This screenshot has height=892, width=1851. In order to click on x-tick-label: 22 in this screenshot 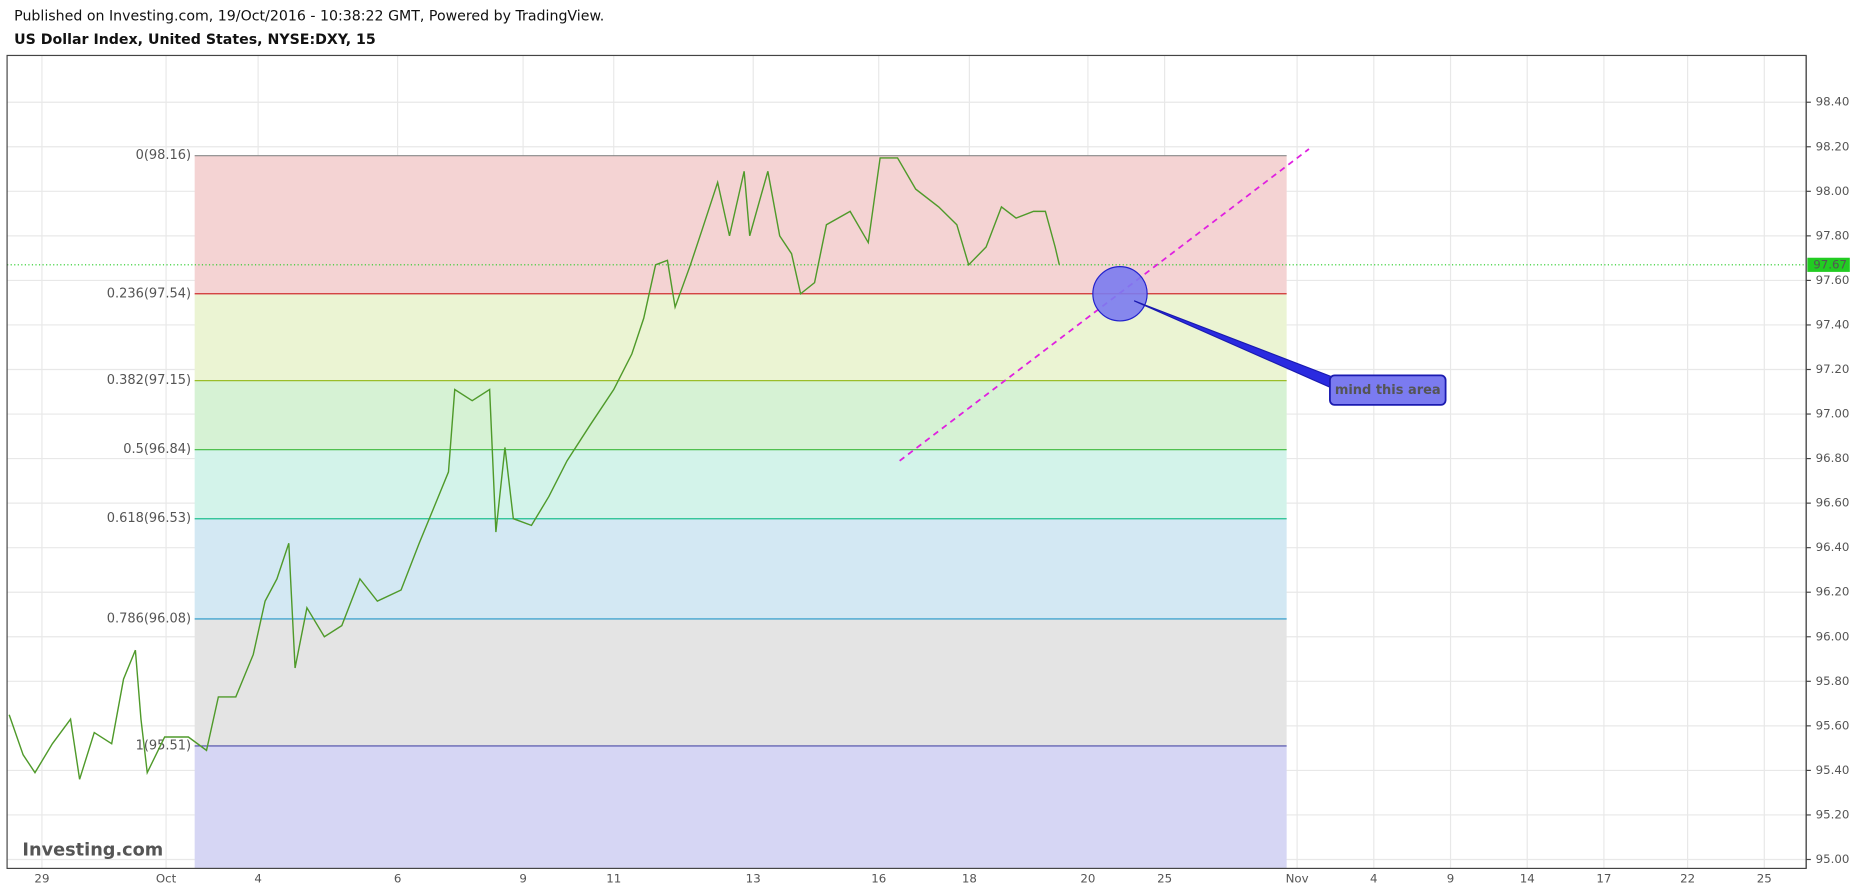, I will do `click(1687, 879)`.